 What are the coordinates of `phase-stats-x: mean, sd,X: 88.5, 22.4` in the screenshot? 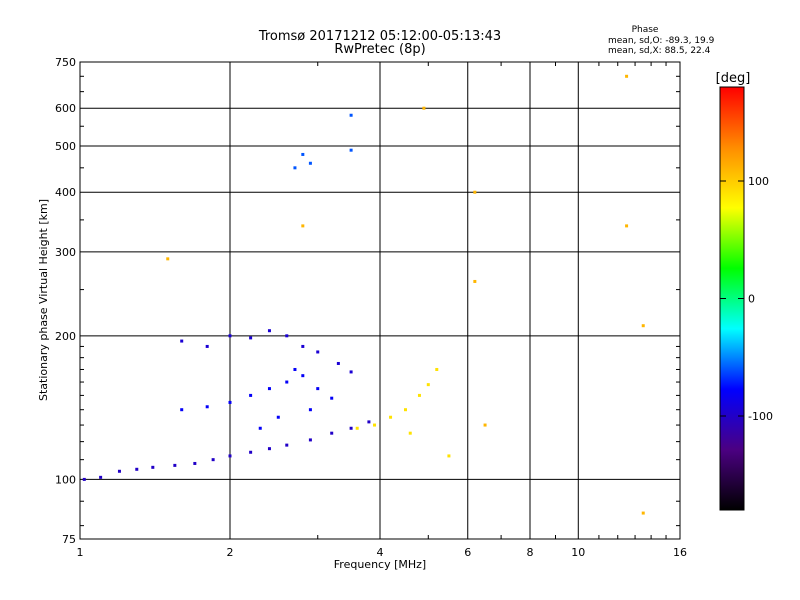 It's located at (659, 51).